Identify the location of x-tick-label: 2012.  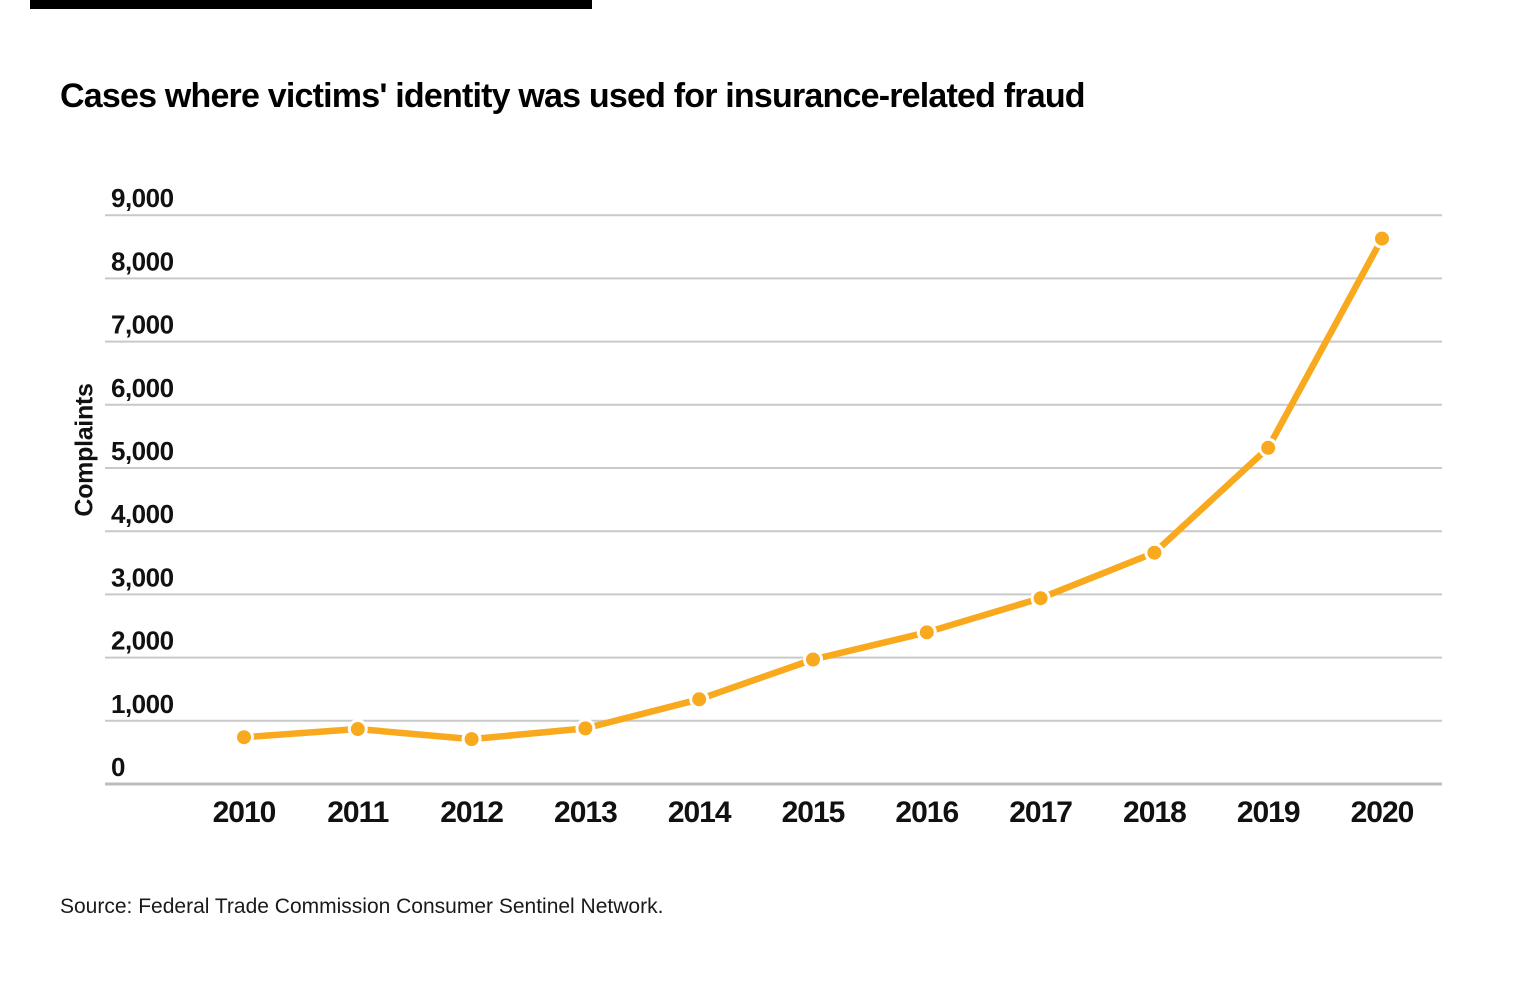
(471, 812).